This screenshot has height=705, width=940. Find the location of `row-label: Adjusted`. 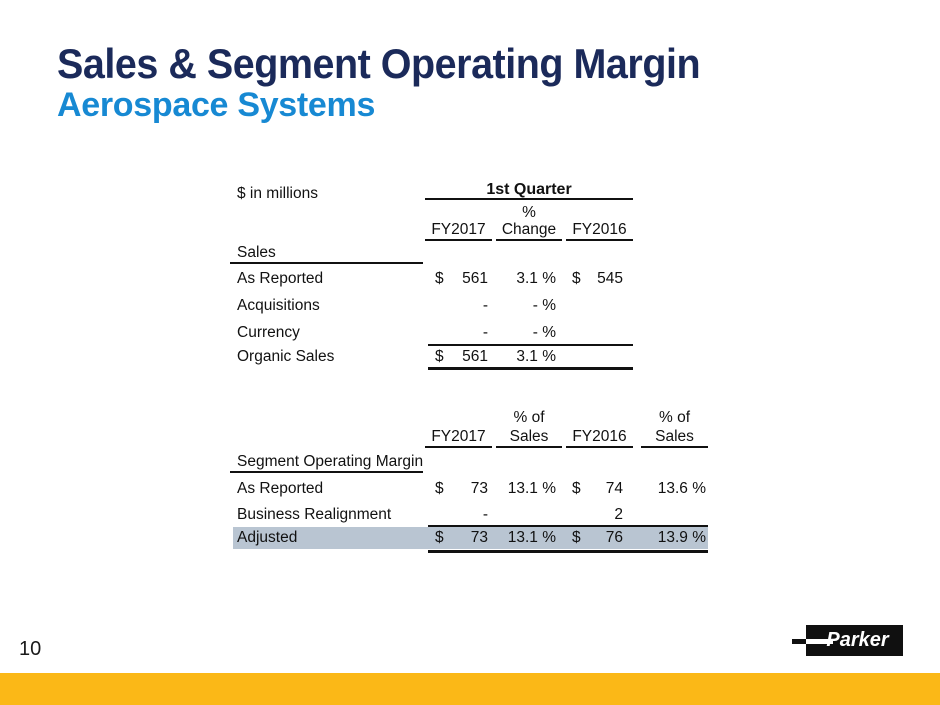

row-label: Adjusted is located at coordinates (267, 537).